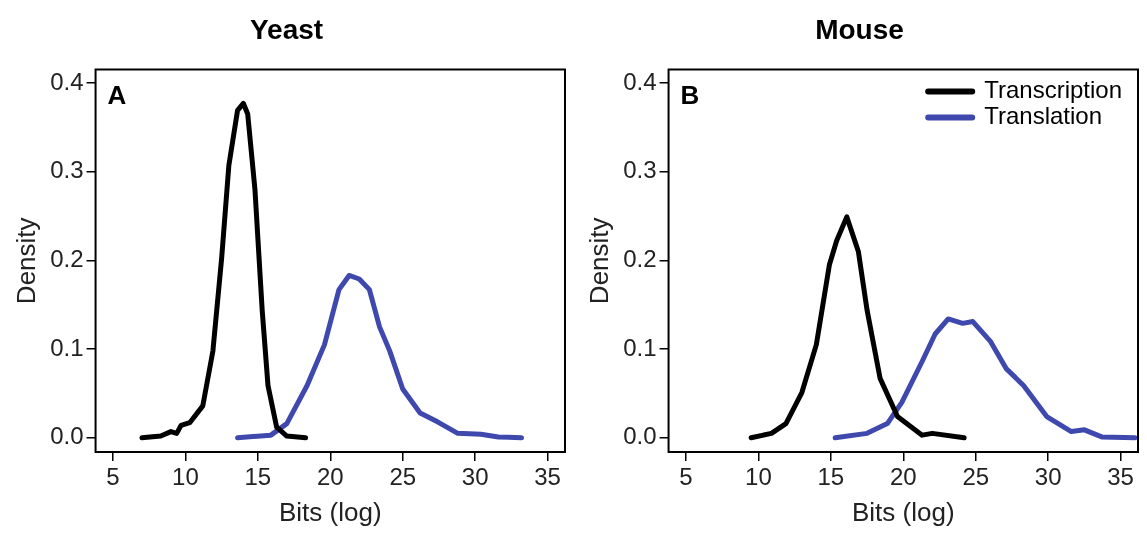 The height and width of the screenshot is (537, 1147). What do you see at coordinates (859, 29) in the screenshot?
I see `chart-title: Mouse` at bounding box center [859, 29].